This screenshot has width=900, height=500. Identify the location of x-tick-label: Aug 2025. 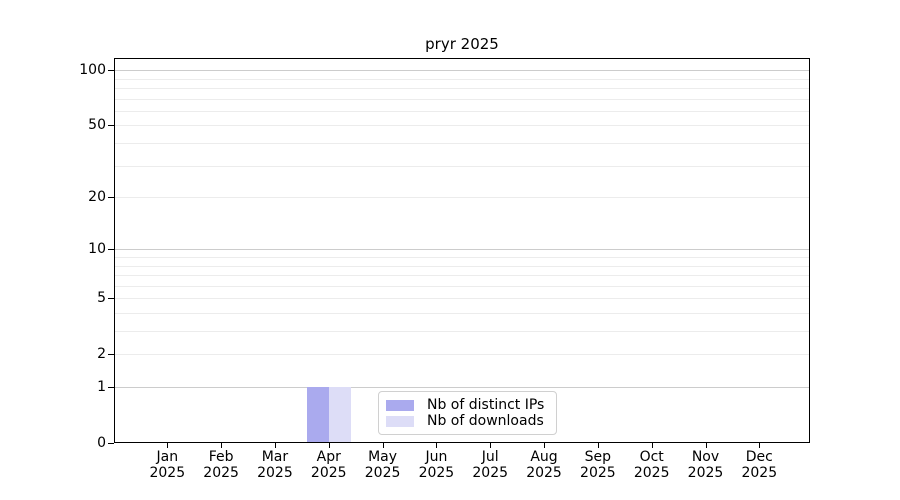
(544, 465).